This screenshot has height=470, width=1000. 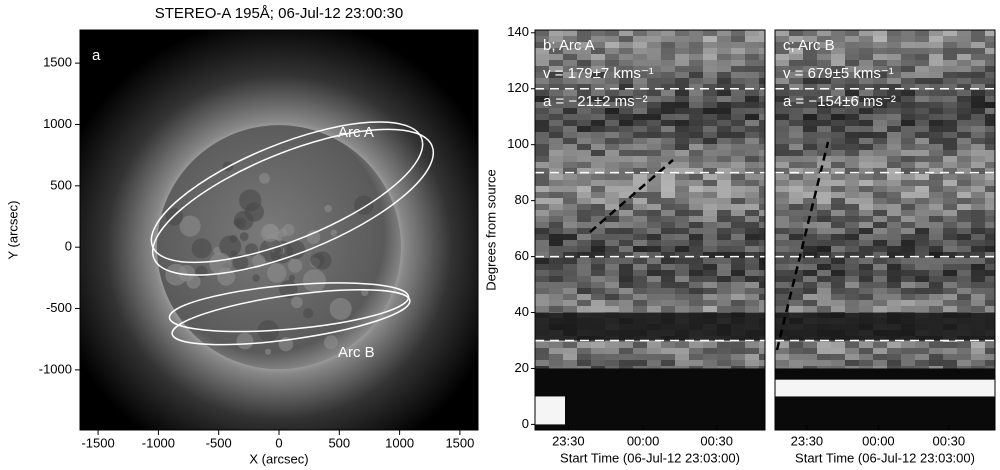 What do you see at coordinates (643, 440) in the screenshot?
I see `x-tick-label: 00:00` at bounding box center [643, 440].